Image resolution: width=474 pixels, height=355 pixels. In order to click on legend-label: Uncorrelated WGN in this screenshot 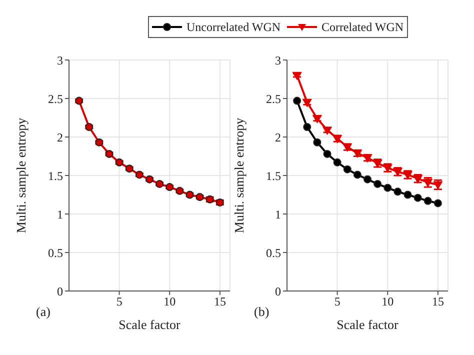, I will do `click(233, 27)`.